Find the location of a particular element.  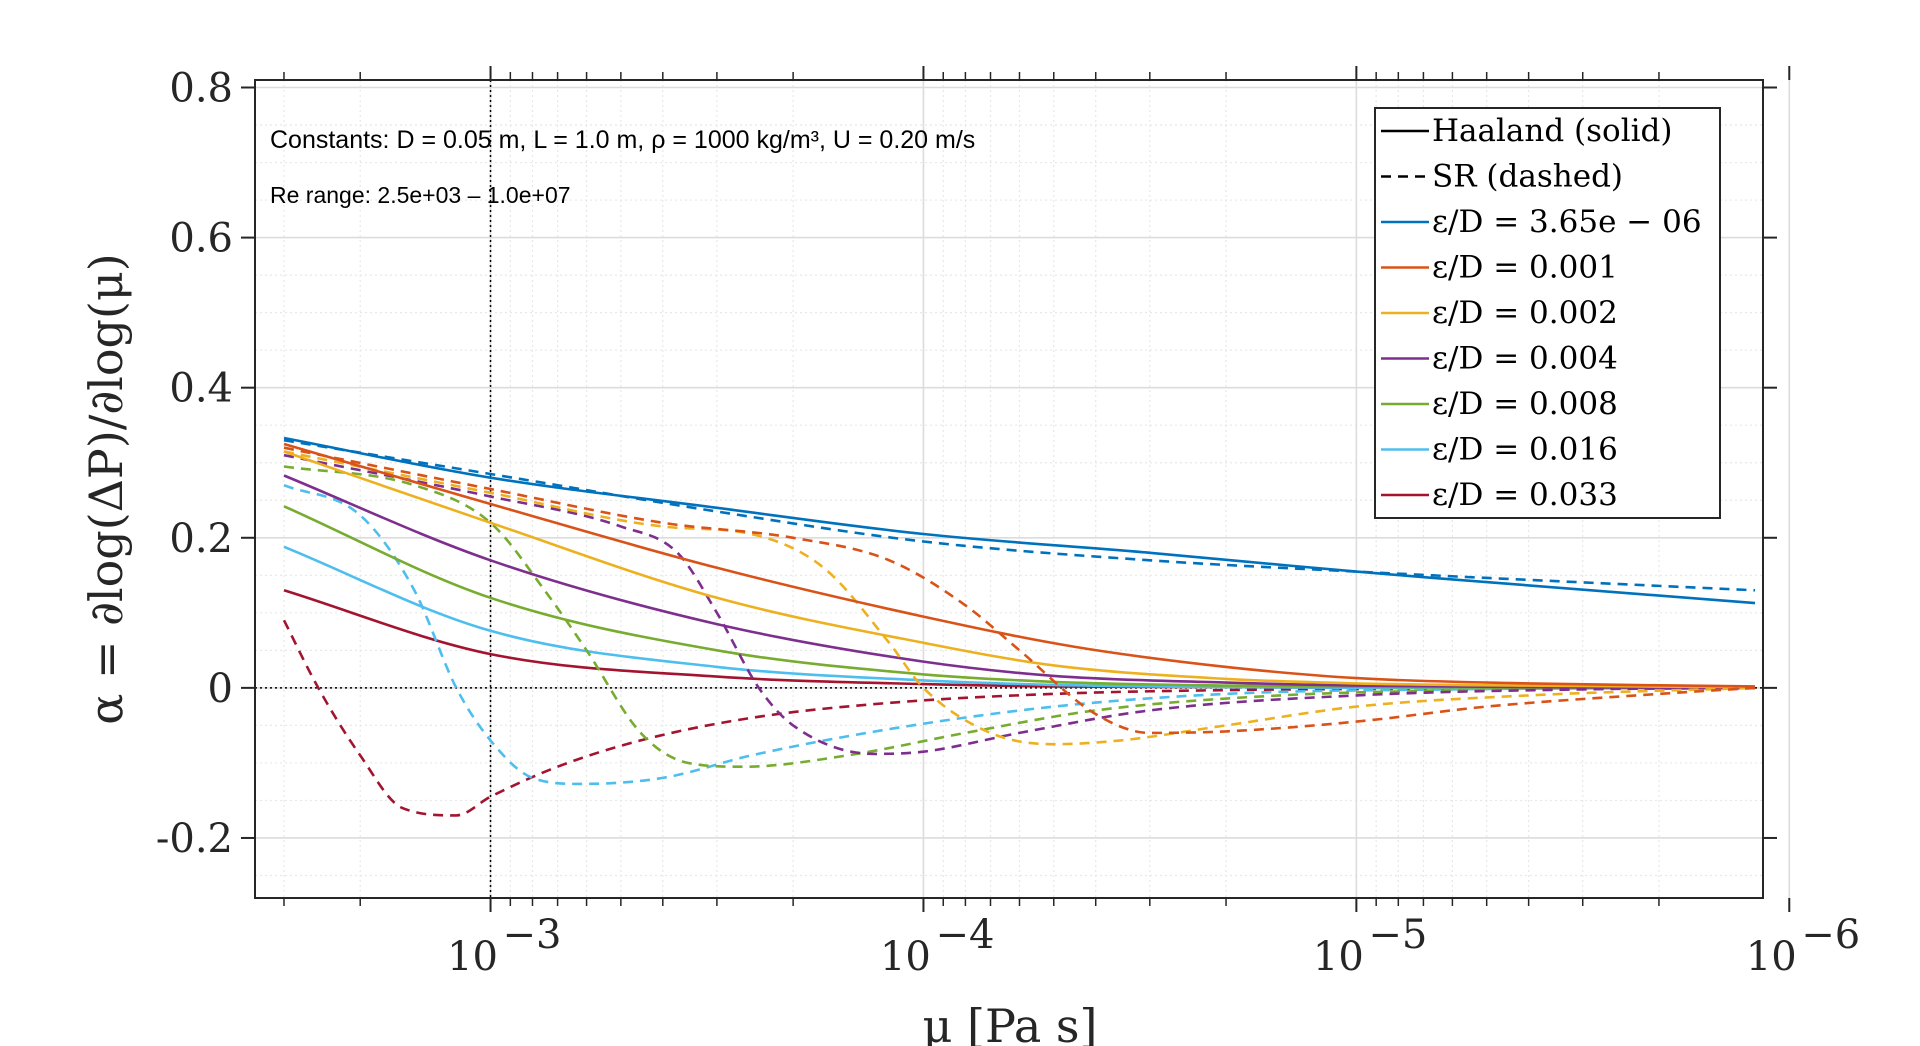

y-tick-label: -0.2 is located at coordinates (194, 839).